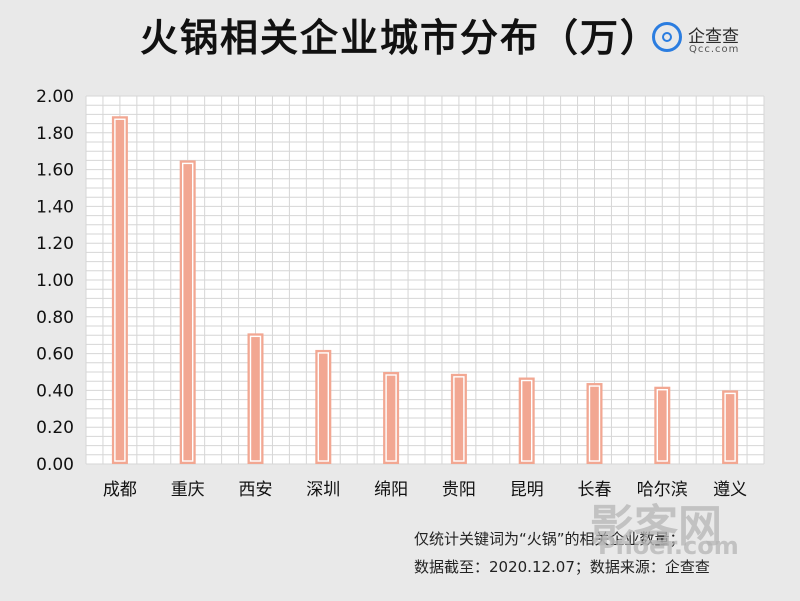 The image size is (800, 601). I want to click on y-tick-label: 1.40, so click(55, 207).